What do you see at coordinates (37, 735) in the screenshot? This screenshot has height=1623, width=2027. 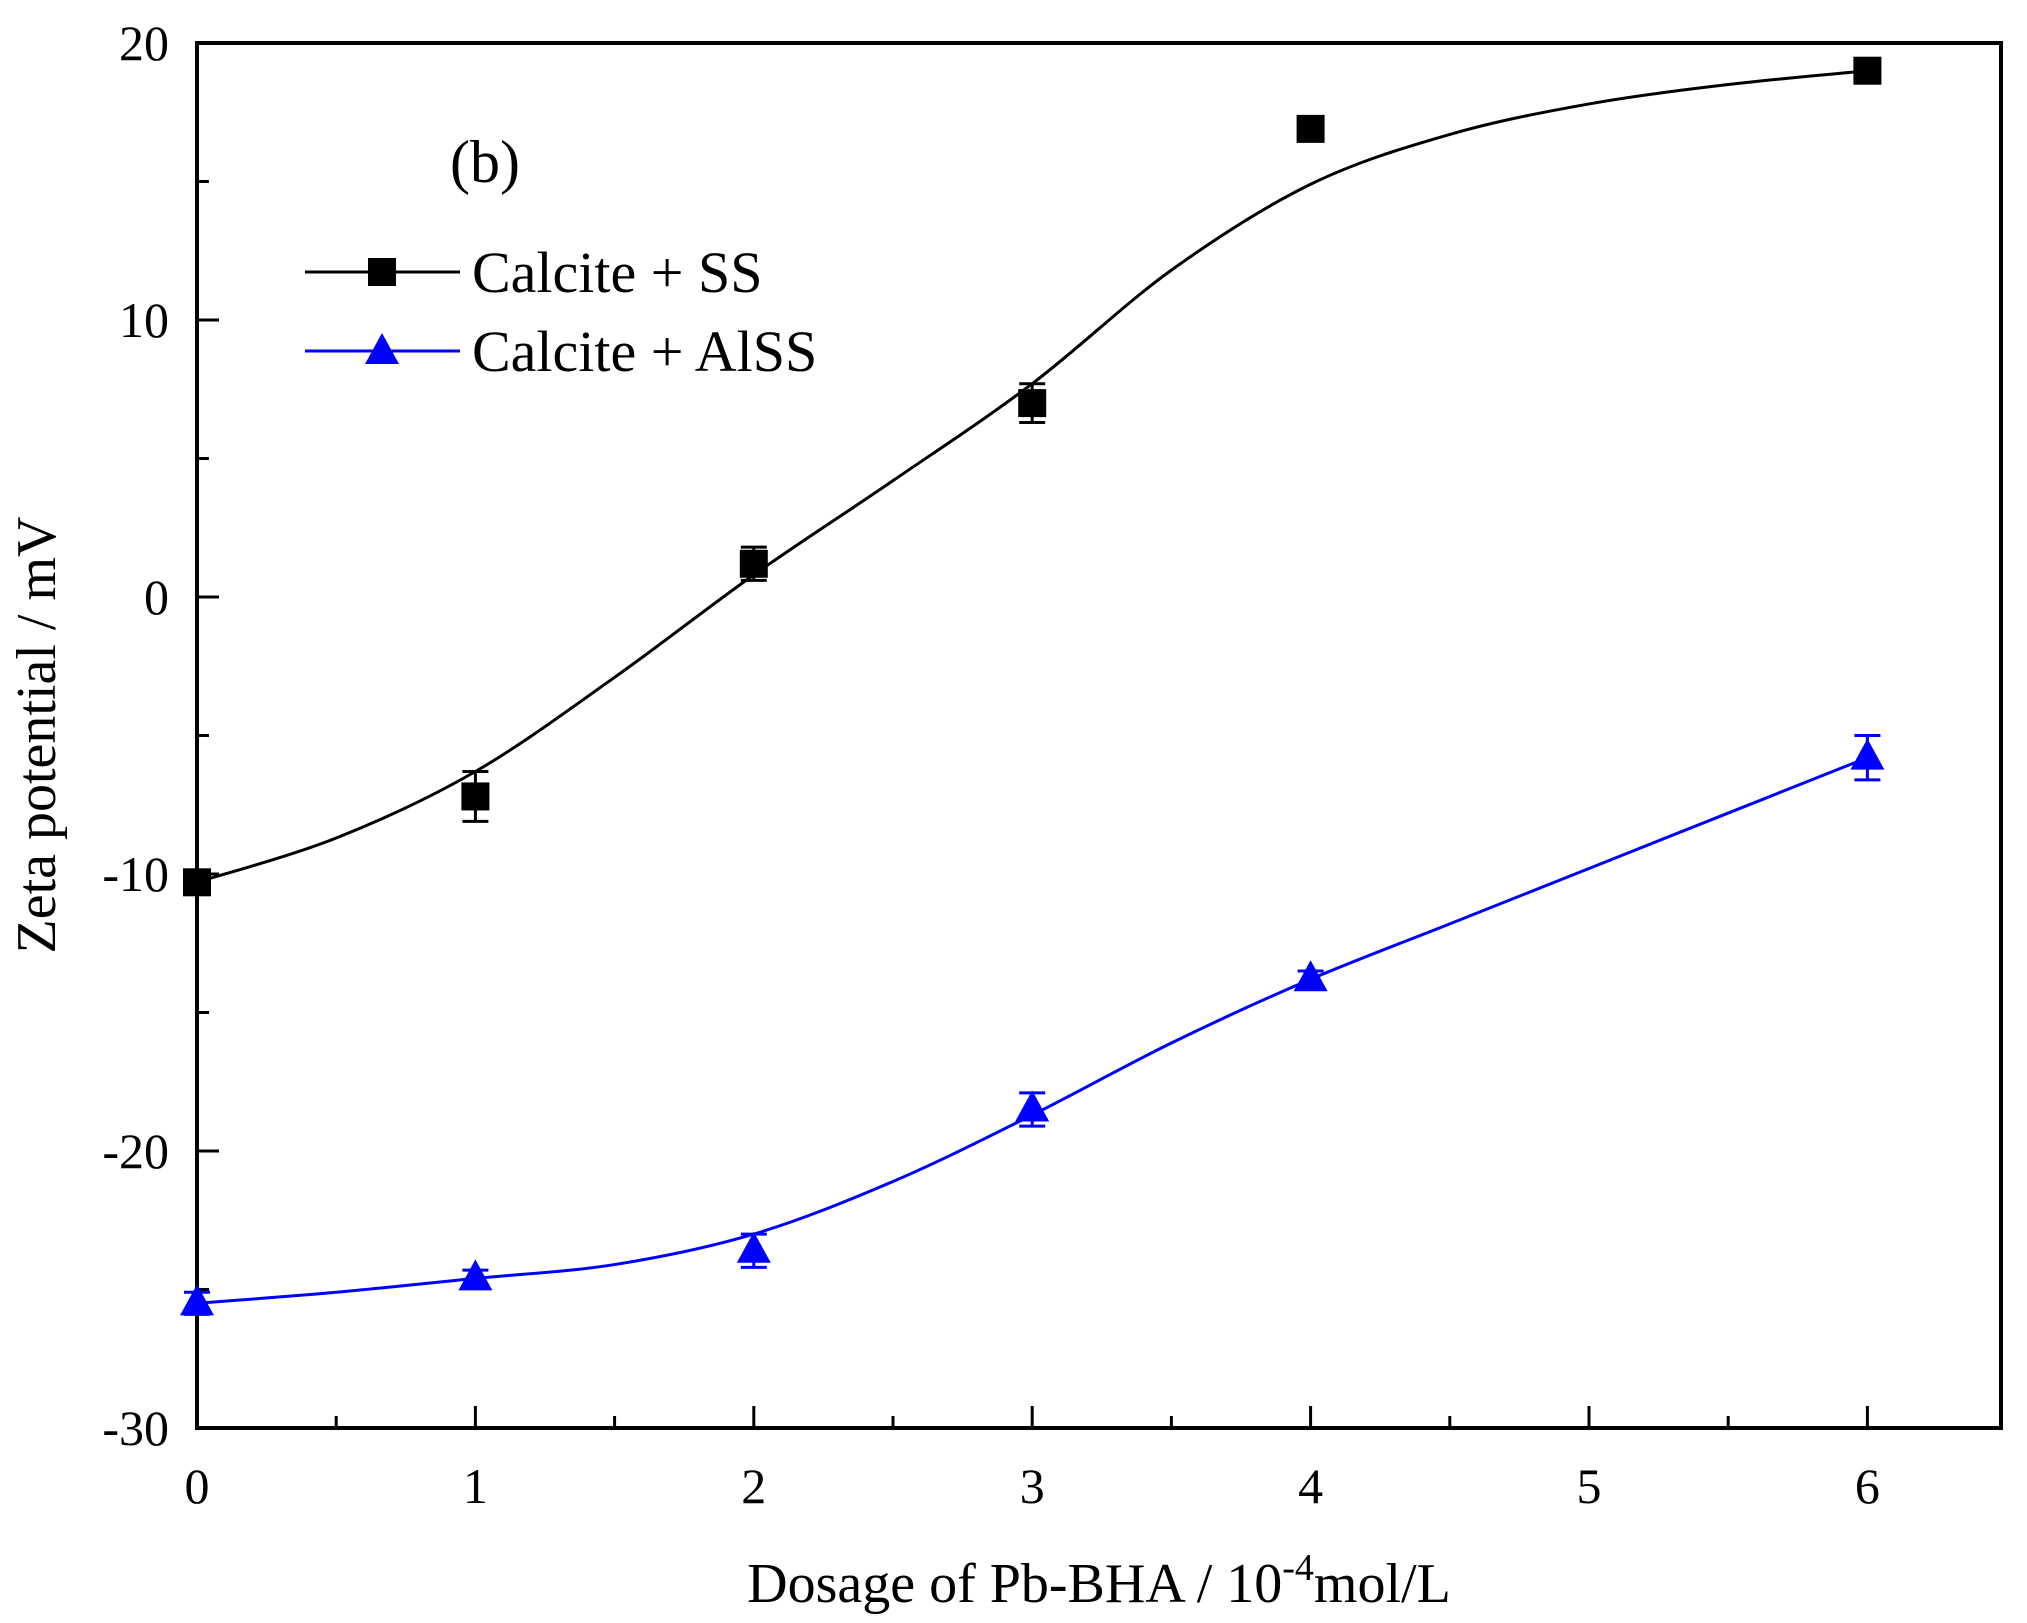 I see `y-axis-title: Zeta potential / mV` at bounding box center [37, 735].